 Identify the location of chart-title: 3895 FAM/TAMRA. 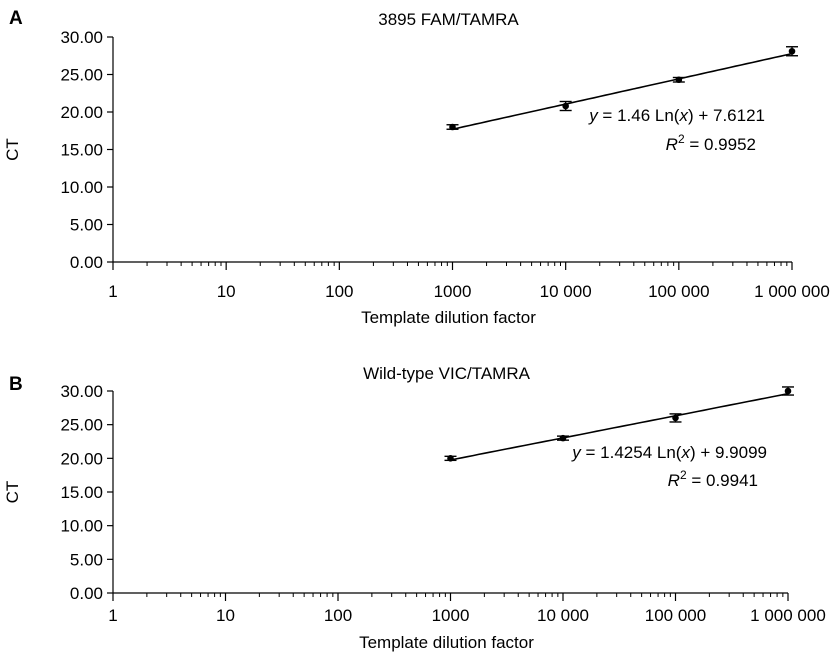
(448, 19).